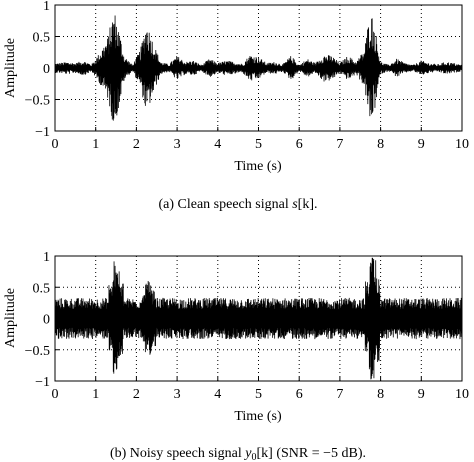 The height and width of the screenshot is (462, 474). Describe the element at coordinates (237, 204) in the screenshot. I see `caption-a: (a) Clean speech signal s[k].` at that location.